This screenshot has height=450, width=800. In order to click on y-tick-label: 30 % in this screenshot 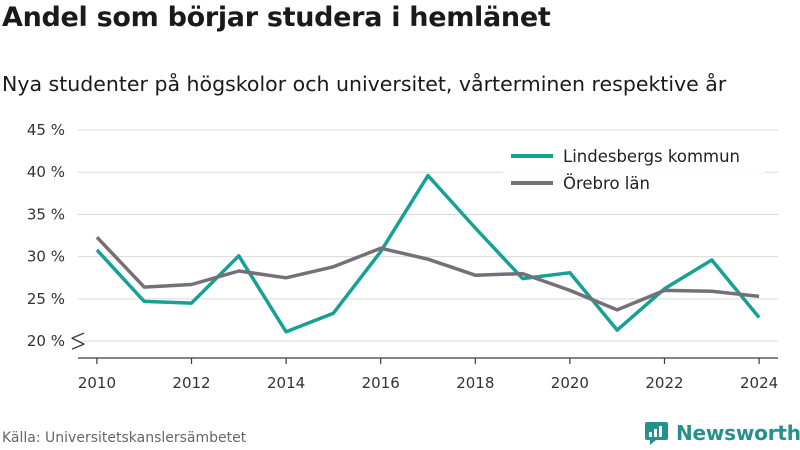, I will do `click(46, 257)`.